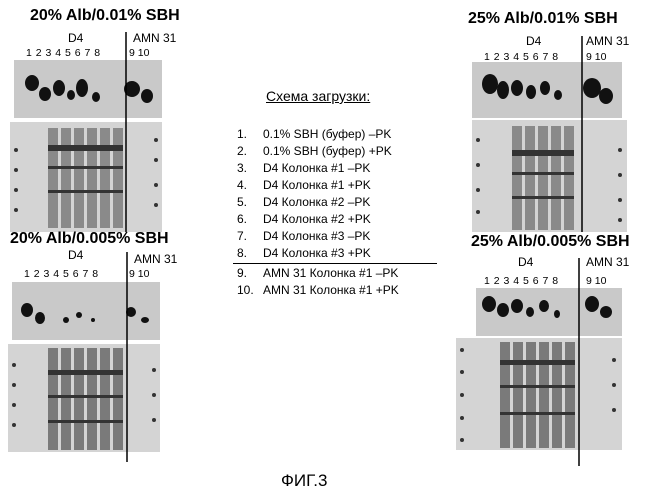 The width and height of the screenshot is (659, 500). Describe the element at coordinates (317, 273) in the screenshot. I see `legend-item: 9.AMN 31 Колонка #1 –PK` at that location.